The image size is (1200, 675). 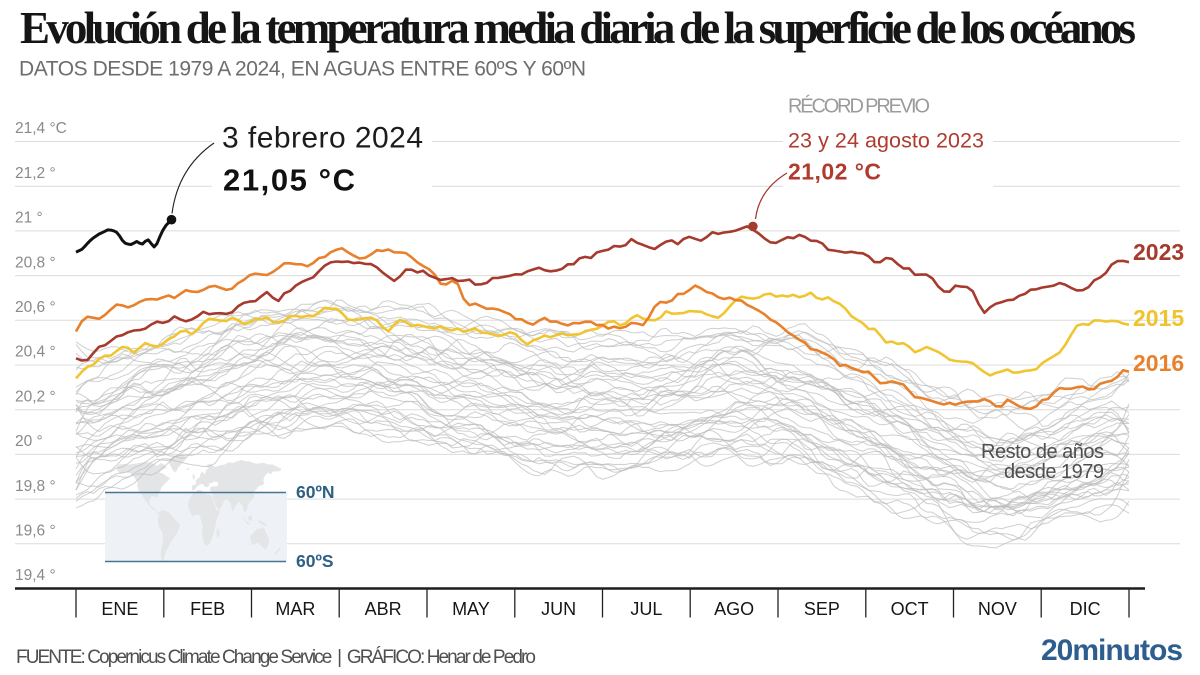 I want to click on svg-text: 21,05 °C, so click(x=289, y=180).